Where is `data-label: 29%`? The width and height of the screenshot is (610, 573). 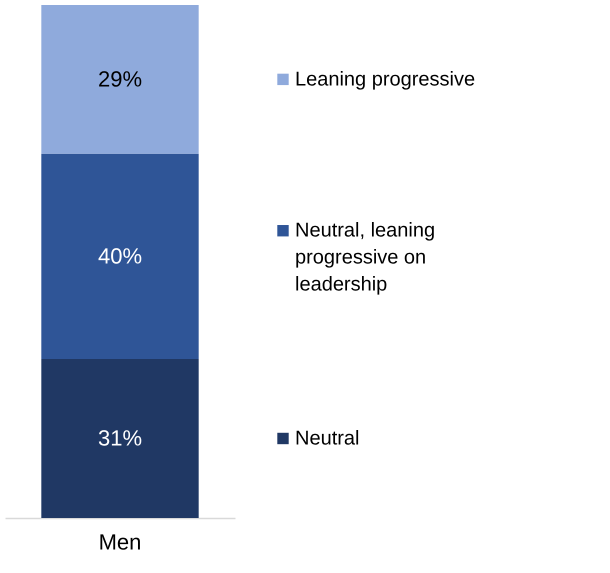 data-label: 29% is located at coordinates (120, 79).